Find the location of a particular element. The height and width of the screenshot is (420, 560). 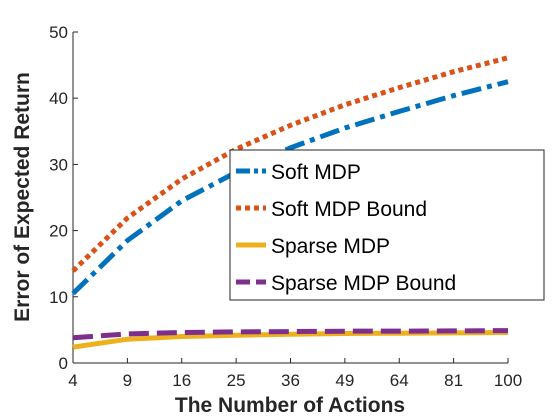

x-tick-label: 25 is located at coordinates (236, 380).